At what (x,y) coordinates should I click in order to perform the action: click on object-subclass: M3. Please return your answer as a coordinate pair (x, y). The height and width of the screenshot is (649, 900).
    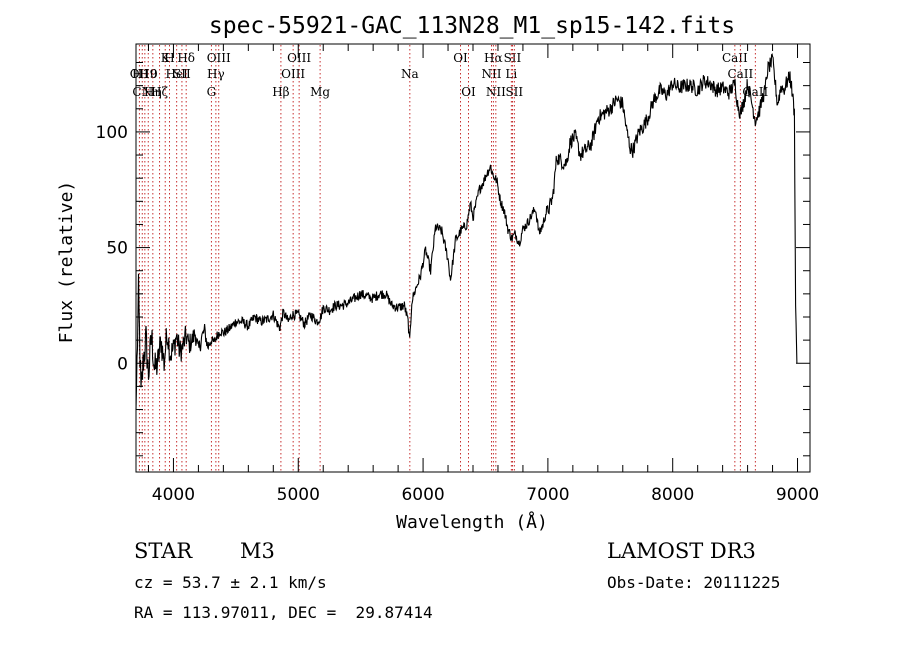
    Looking at the image, I should click on (257, 551).